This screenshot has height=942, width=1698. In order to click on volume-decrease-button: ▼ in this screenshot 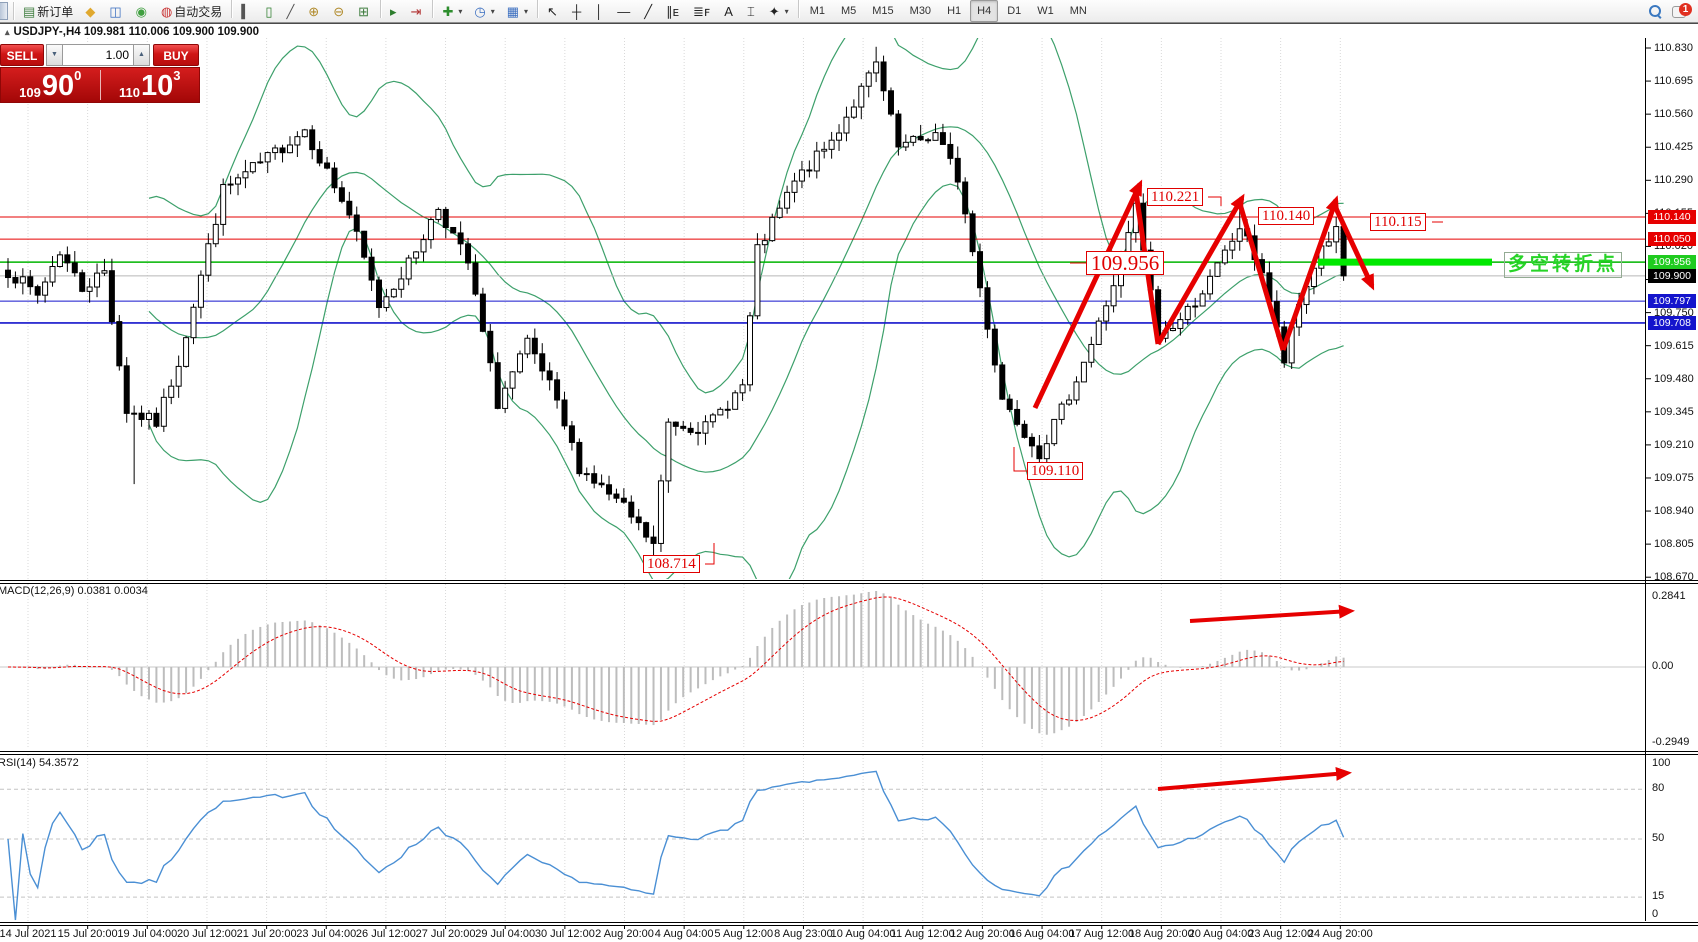, I will do `click(54, 55)`.